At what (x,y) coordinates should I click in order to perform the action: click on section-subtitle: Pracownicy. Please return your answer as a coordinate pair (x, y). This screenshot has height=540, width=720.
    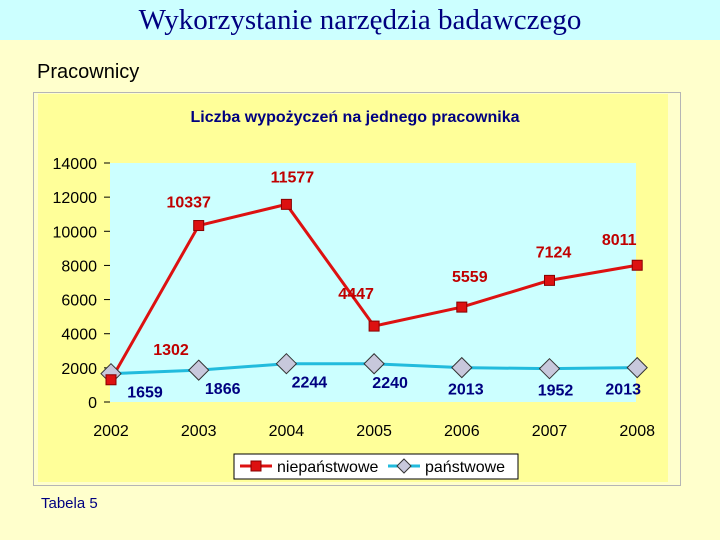
    Looking at the image, I should click on (88, 72).